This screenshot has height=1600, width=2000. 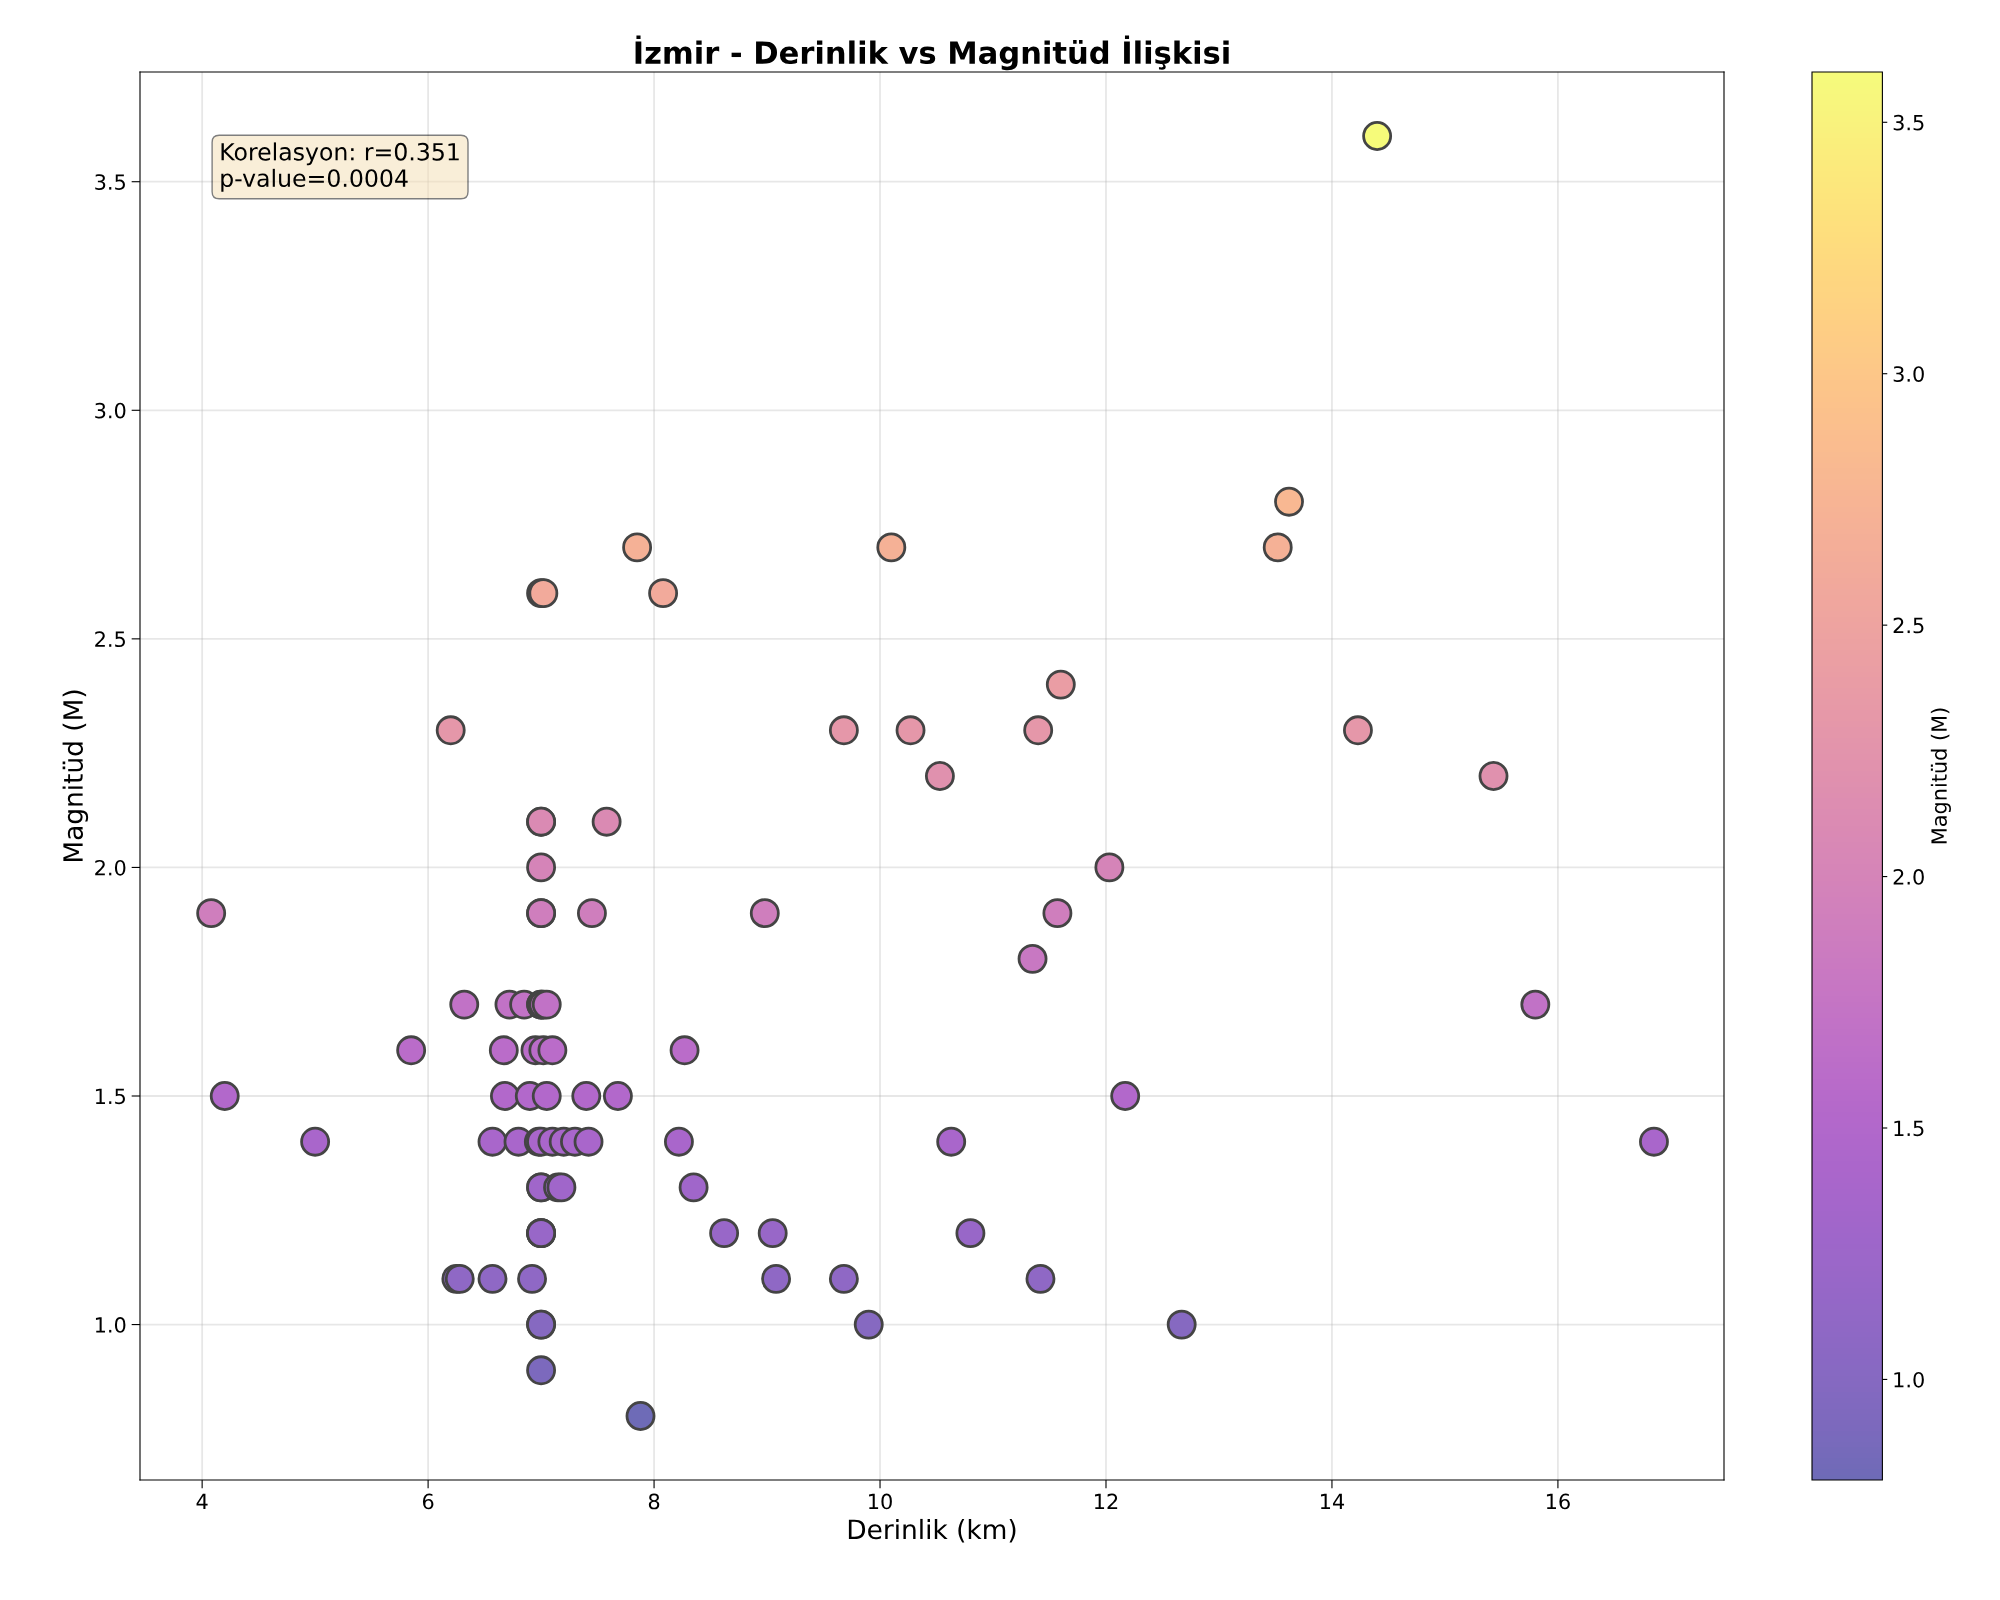 What do you see at coordinates (340, 167) in the screenshot?
I see `annotation: Korelasyon: r=0.351 p-value=0.0004` at bounding box center [340, 167].